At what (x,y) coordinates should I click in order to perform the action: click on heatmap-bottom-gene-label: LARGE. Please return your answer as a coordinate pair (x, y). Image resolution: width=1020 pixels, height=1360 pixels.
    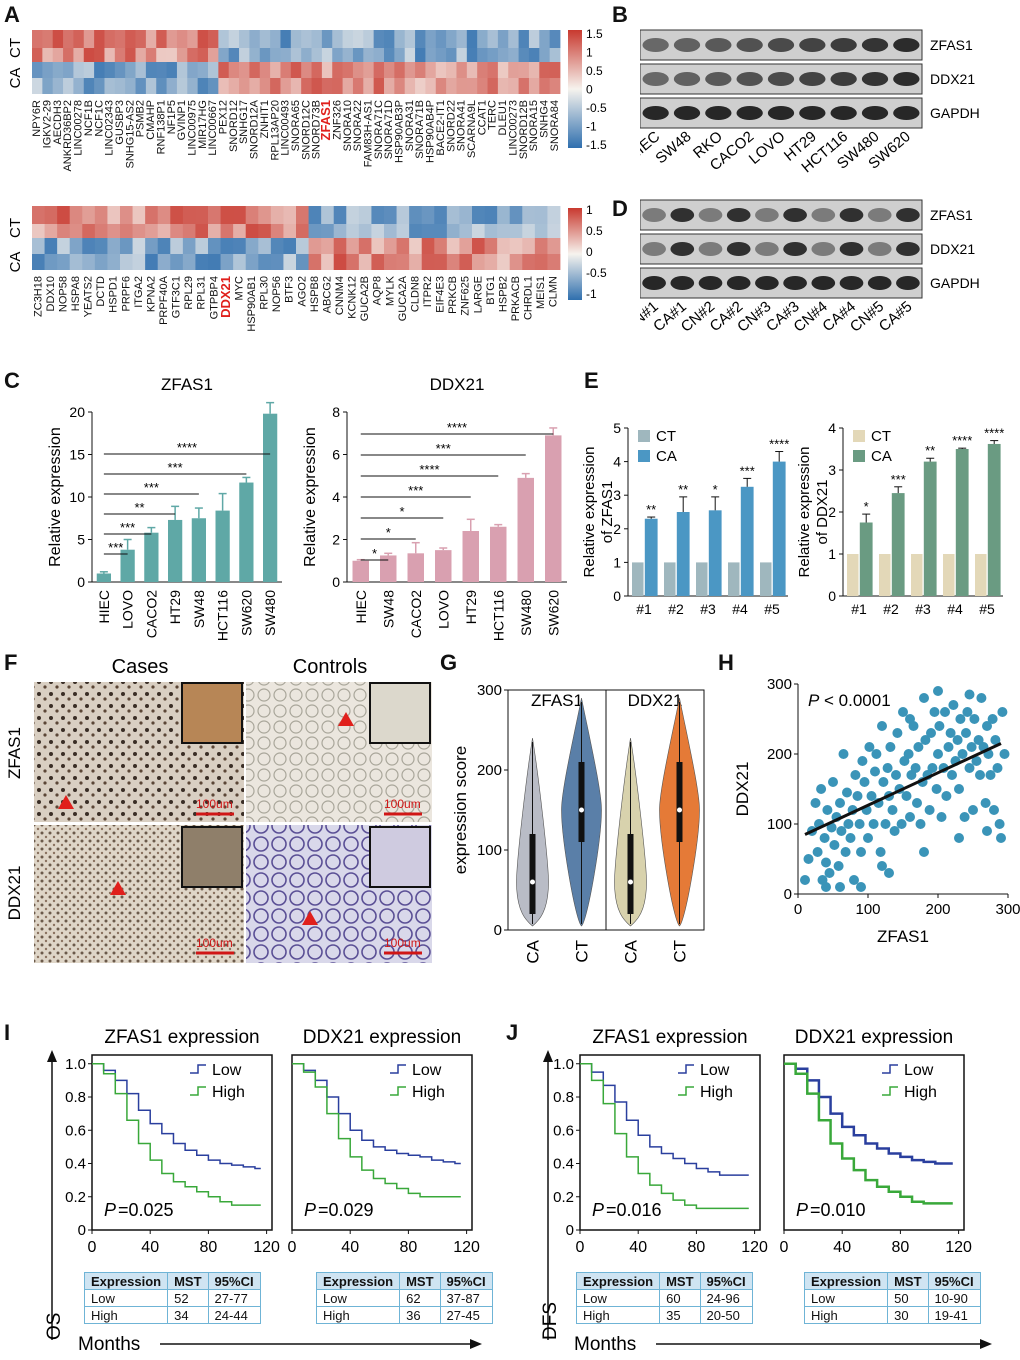
    Looking at the image, I should click on (478, 294).